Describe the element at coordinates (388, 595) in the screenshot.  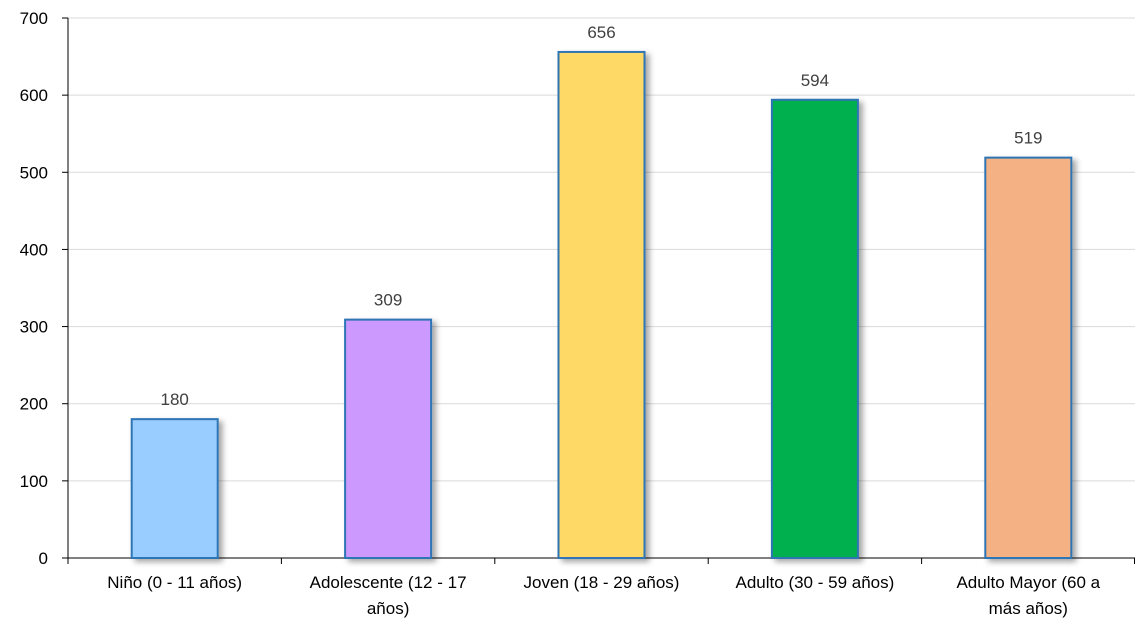
I see `x-category-label: Adolescente (12 - 17 años)` at that location.